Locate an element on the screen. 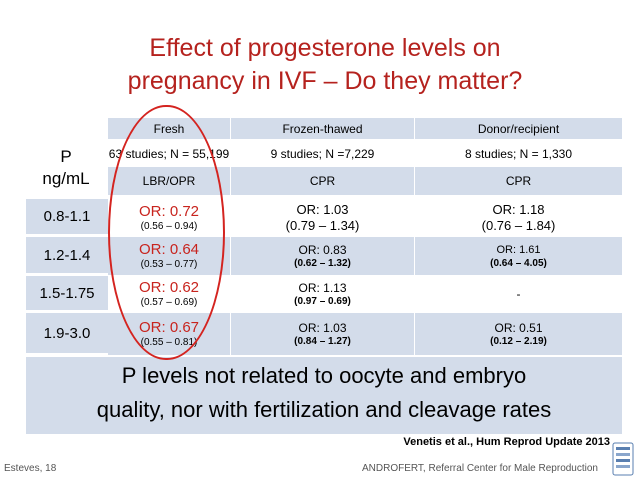  table-row-1-donor: OR: 1.18 (0.76 – 1.84) is located at coordinates (518, 217).